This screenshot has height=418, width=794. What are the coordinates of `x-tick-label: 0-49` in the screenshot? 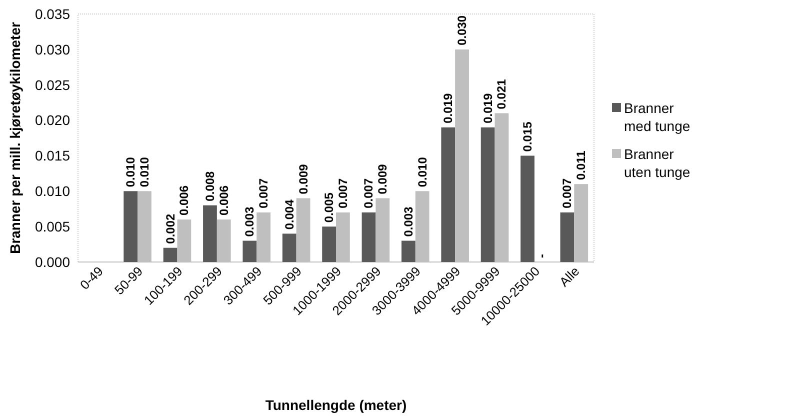 It's located at (91, 278).